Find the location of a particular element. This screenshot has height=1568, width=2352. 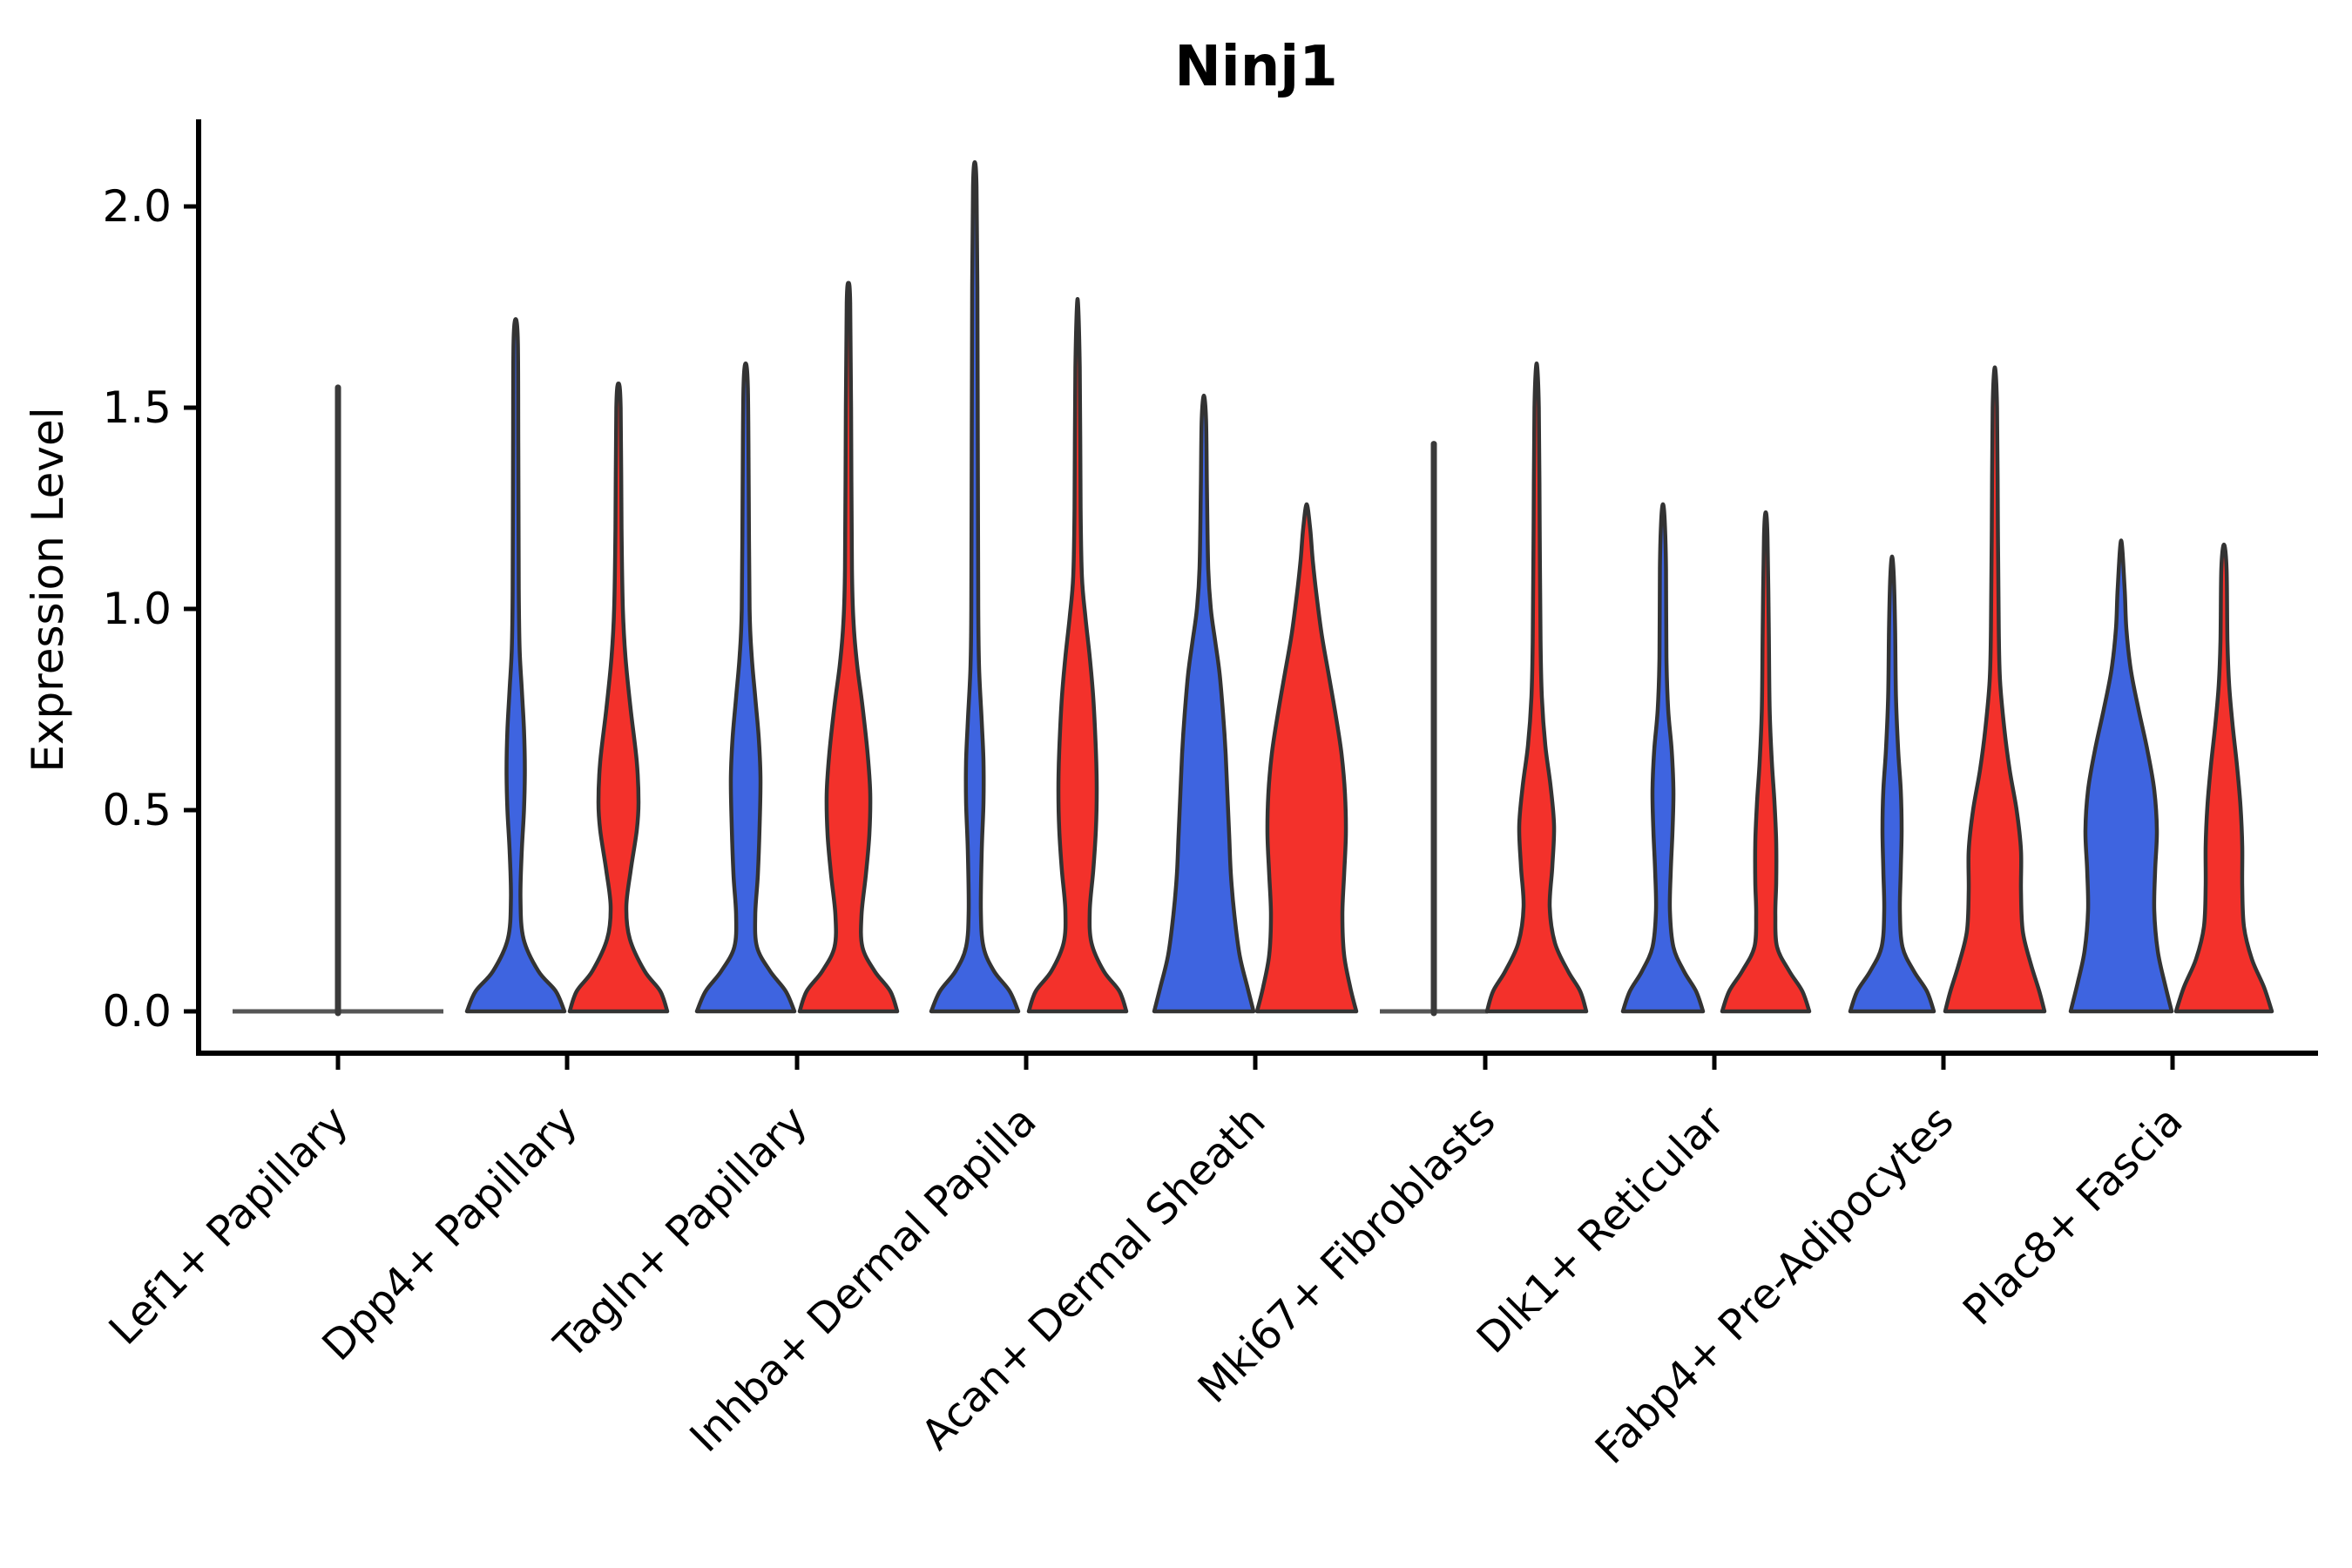

y-tick-label: 2.0 is located at coordinates (137, 206).